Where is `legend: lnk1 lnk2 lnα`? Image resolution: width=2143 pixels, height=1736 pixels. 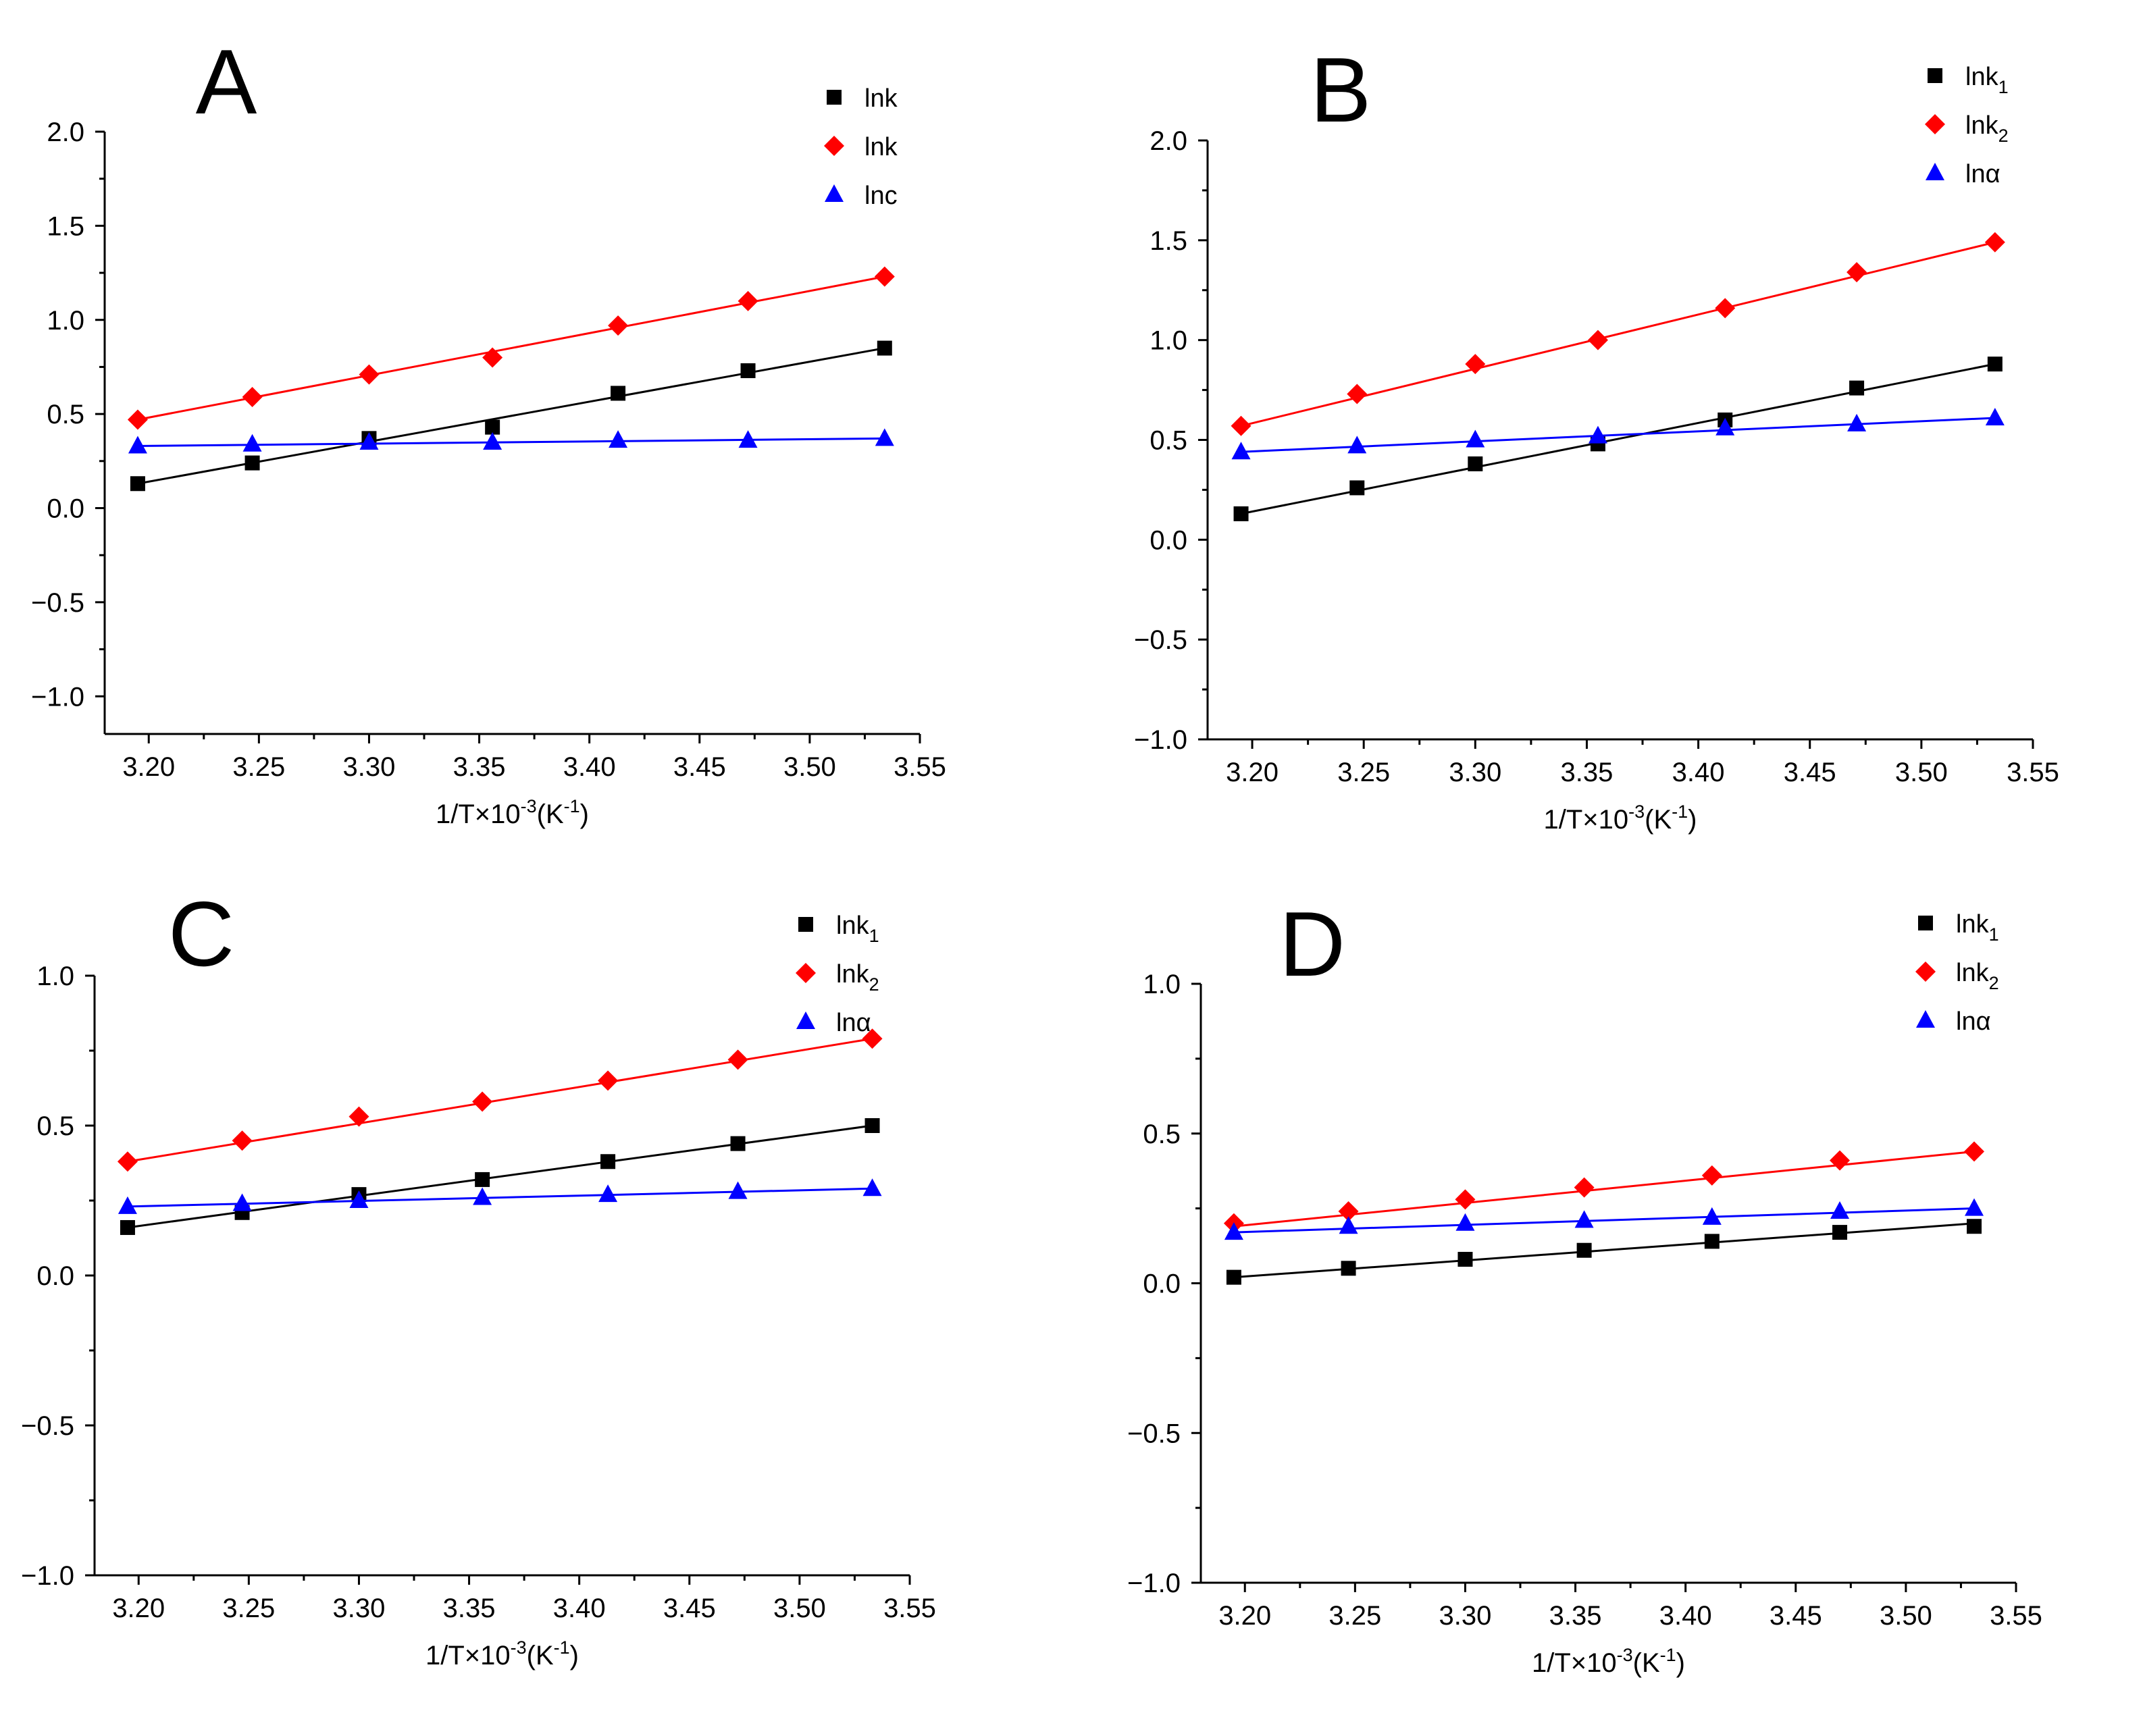 legend: lnk1 lnk2 lnα is located at coordinates (837, 974).